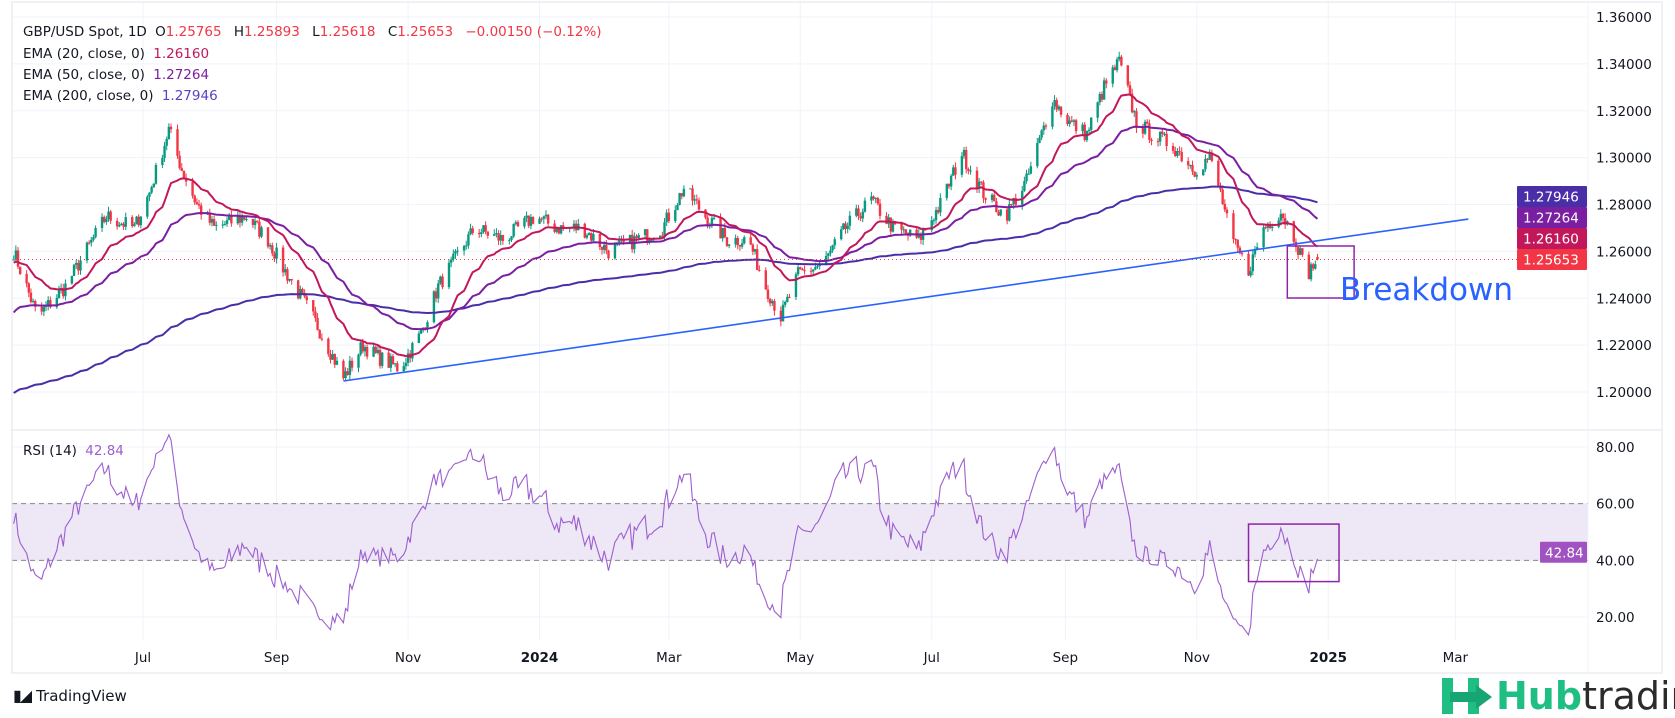 This screenshot has height=718, width=1675. Describe the element at coordinates (1615, 448) in the screenshot. I see `rsi-tick-label: 80.00` at that location.